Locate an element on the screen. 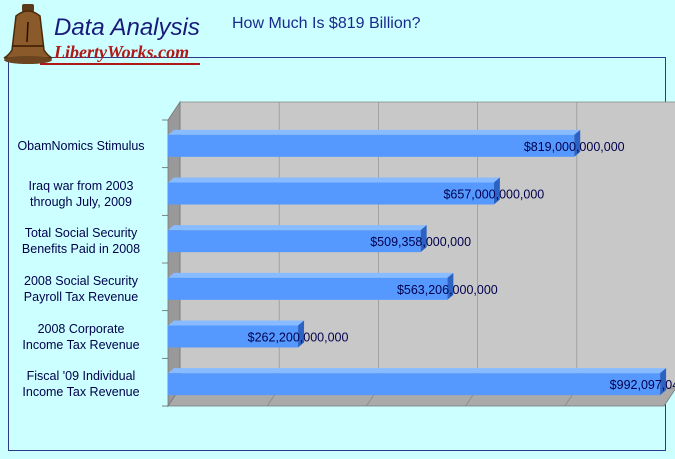 This screenshot has width=675, height=459. category-label: Iraq war from 2003 through July, 2009 is located at coordinates (81, 194).